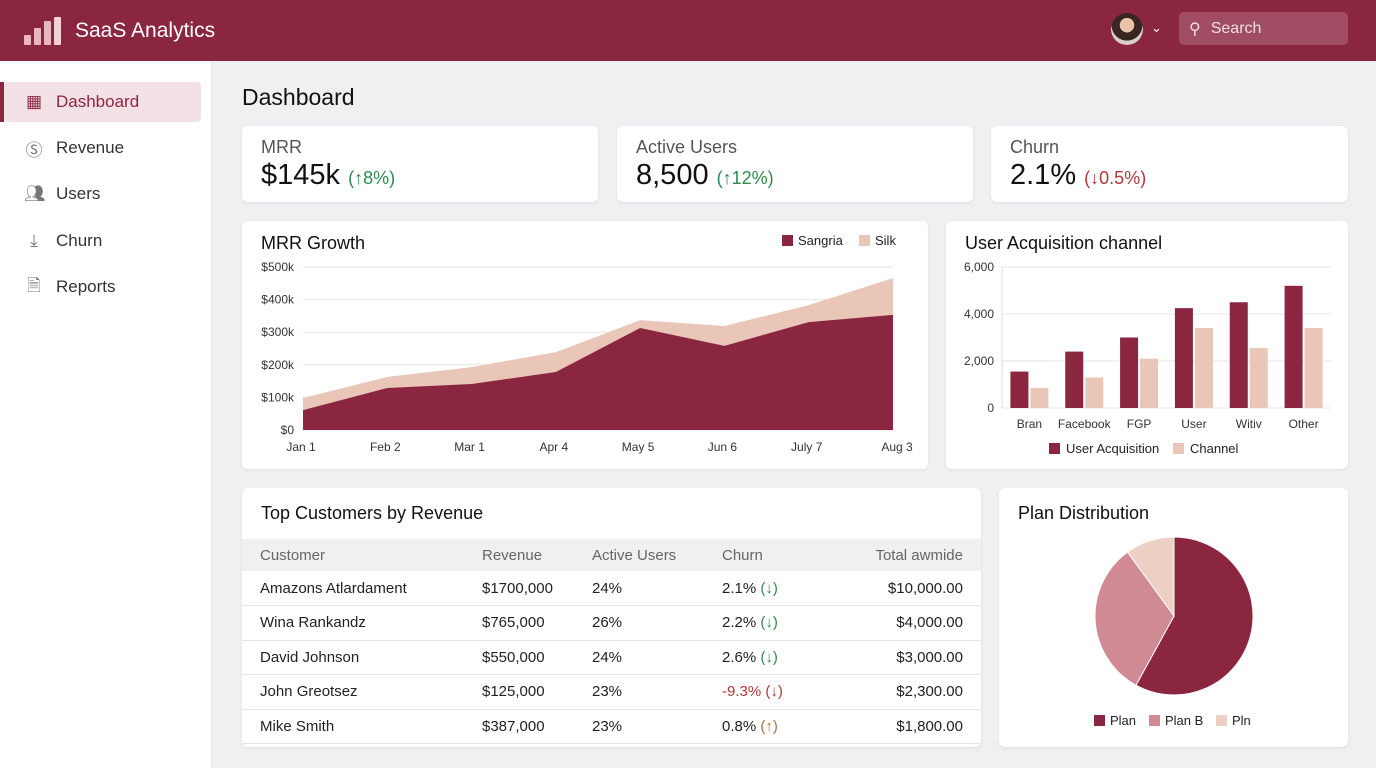  I want to click on plan-distribution-card: Plan Distribution Plan Plan B Pln, so click(1173, 617).